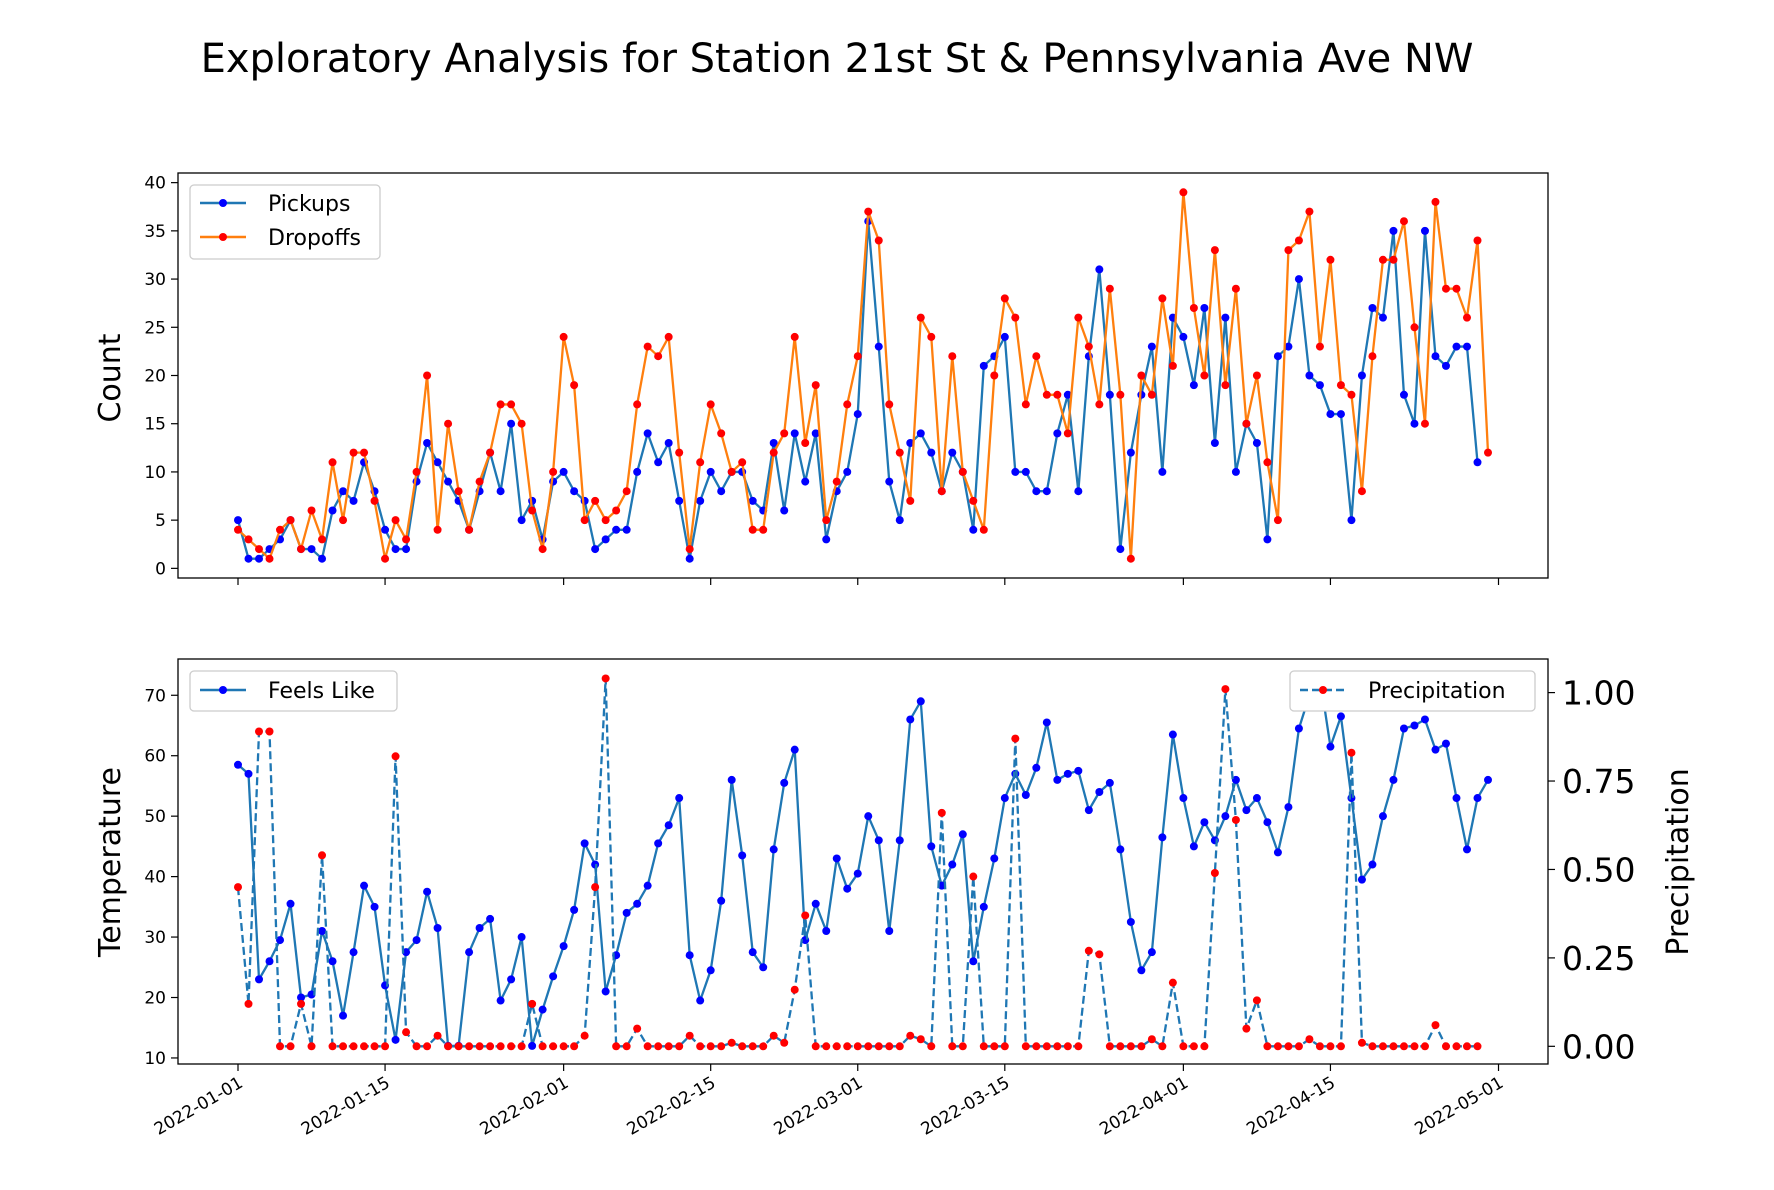  What do you see at coordinates (819, 1106) in the screenshot?
I see `date-x-tick-label: 2022-03-01` at bounding box center [819, 1106].